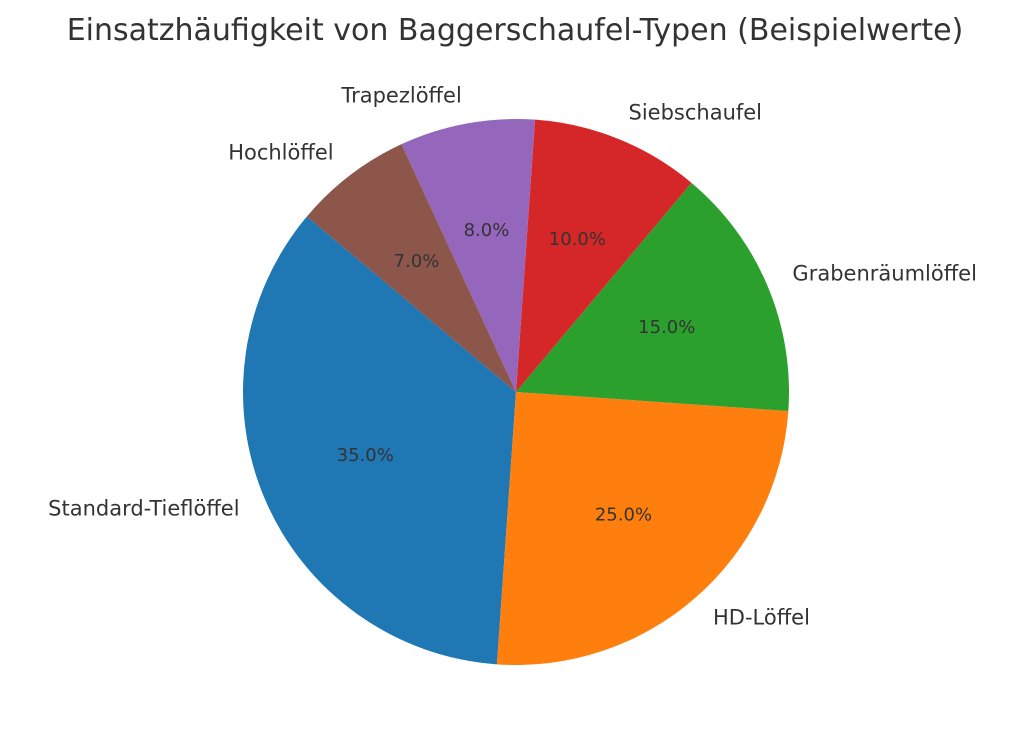  I want to click on pct-label-grabenraumloffel: 15.0%, so click(666, 327).